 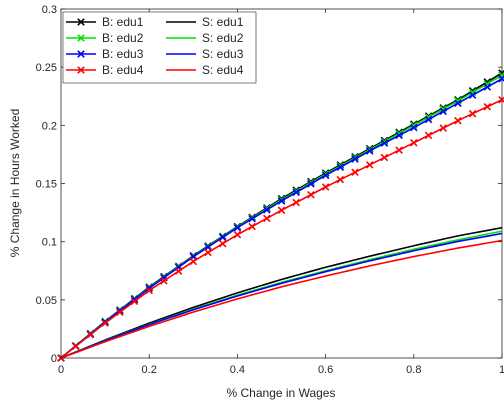 I want to click on legend-marker-b-edu3, so click(x=81, y=54).